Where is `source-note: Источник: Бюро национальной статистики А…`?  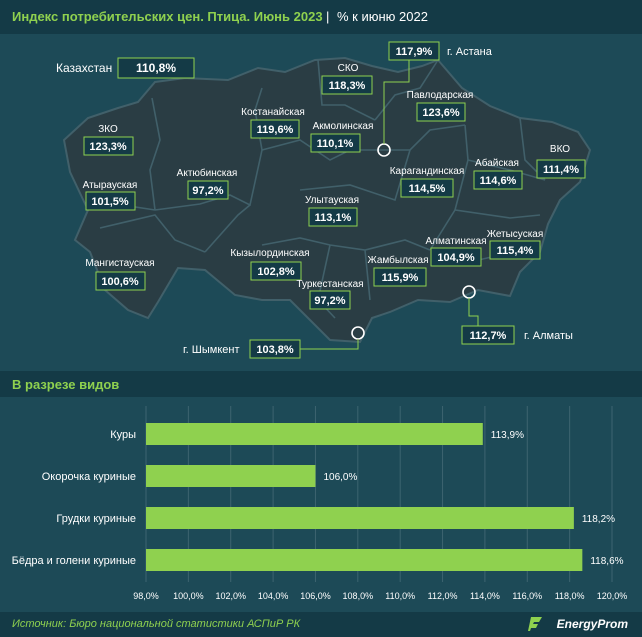 source-note: Источник: Бюро национальной статистики А… is located at coordinates (156, 624).